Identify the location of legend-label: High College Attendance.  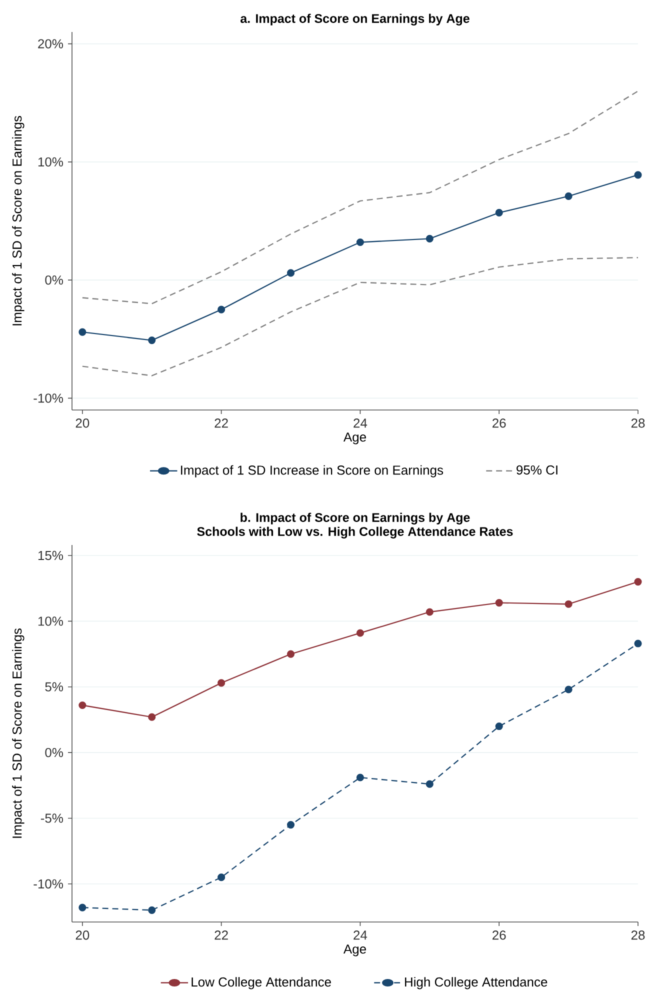
(476, 983).